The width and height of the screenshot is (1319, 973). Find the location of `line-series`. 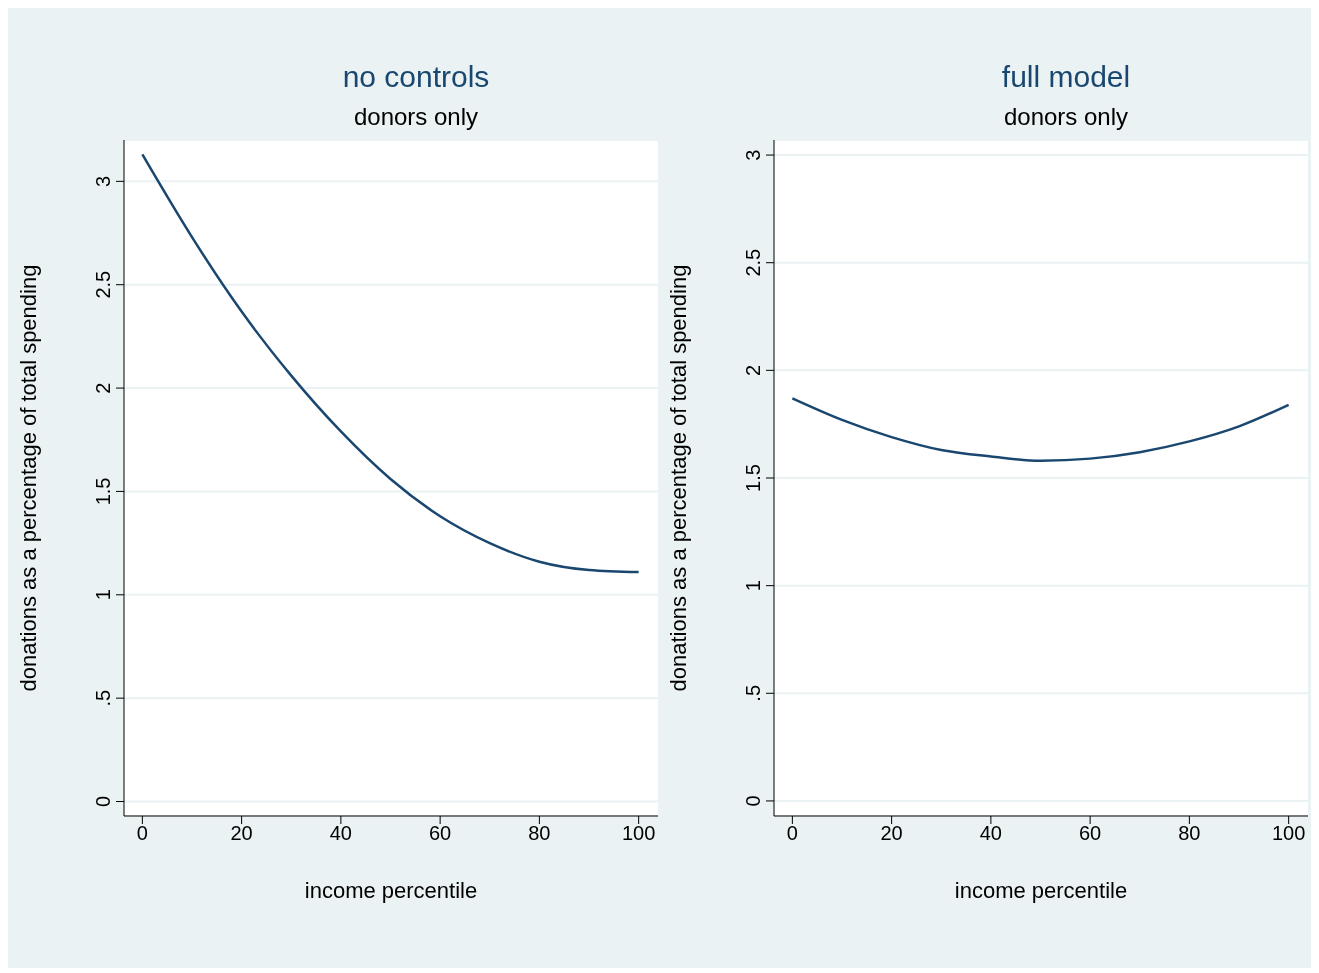

line-series is located at coordinates (1040, 430).